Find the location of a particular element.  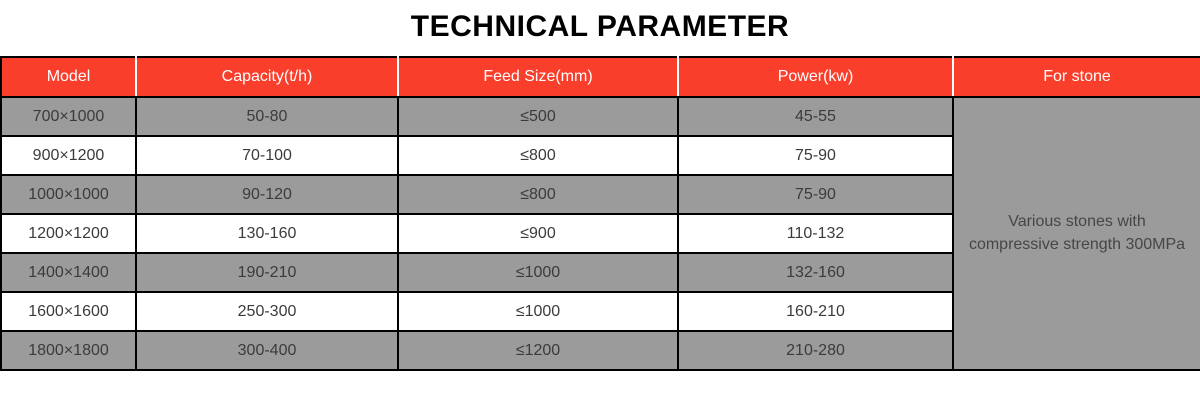

cell-model: 700×1000 is located at coordinates (68, 116).